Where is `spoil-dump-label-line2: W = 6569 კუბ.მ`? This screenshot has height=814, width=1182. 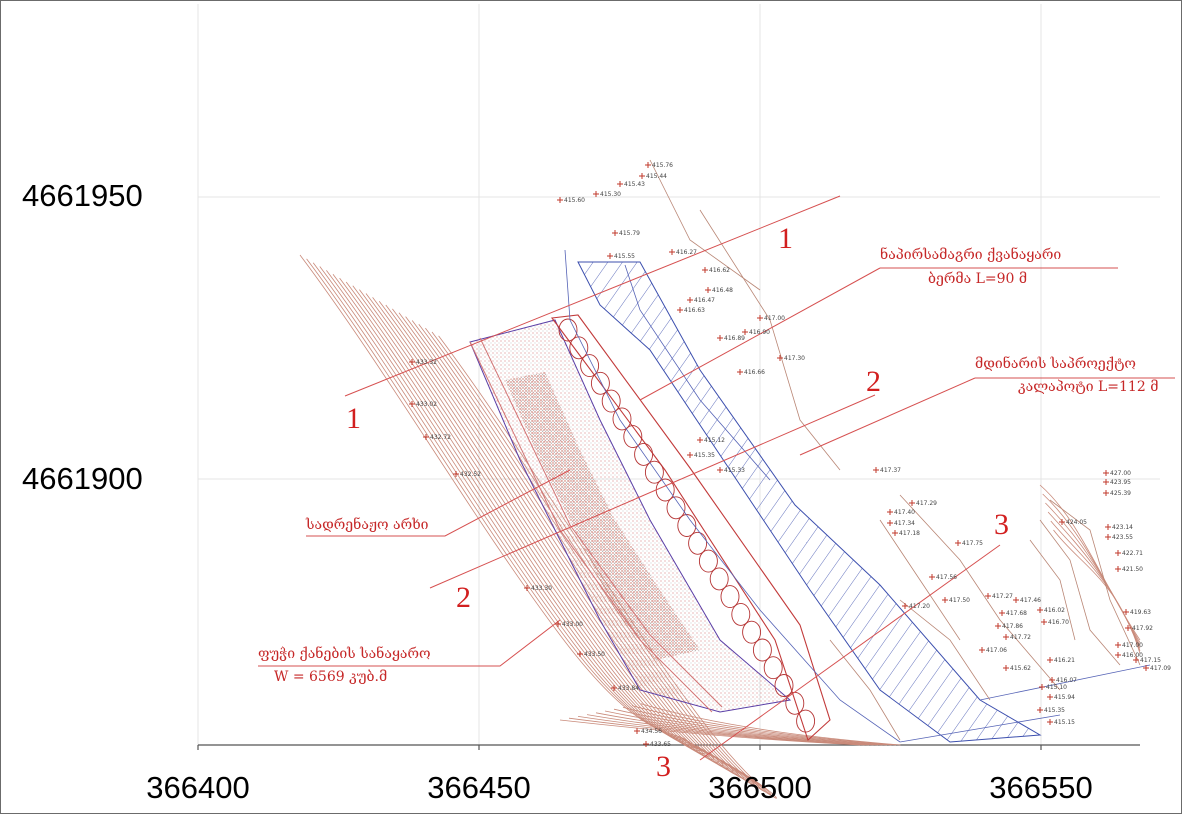
spoil-dump-label-line2: W = 6569 კუბ.მ is located at coordinates (331, 677).